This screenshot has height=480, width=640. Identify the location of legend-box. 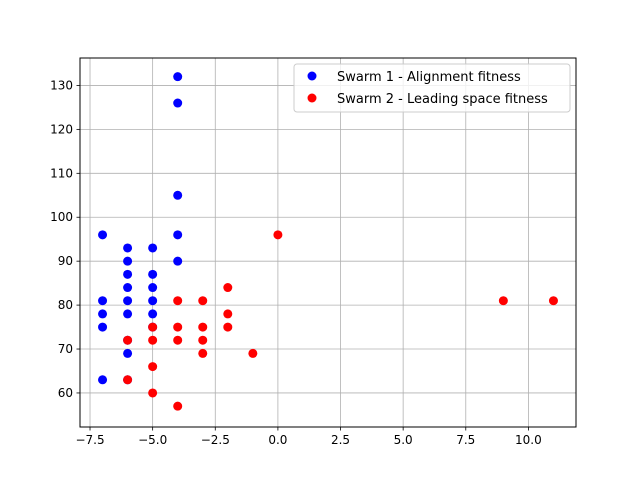
(432, 88).